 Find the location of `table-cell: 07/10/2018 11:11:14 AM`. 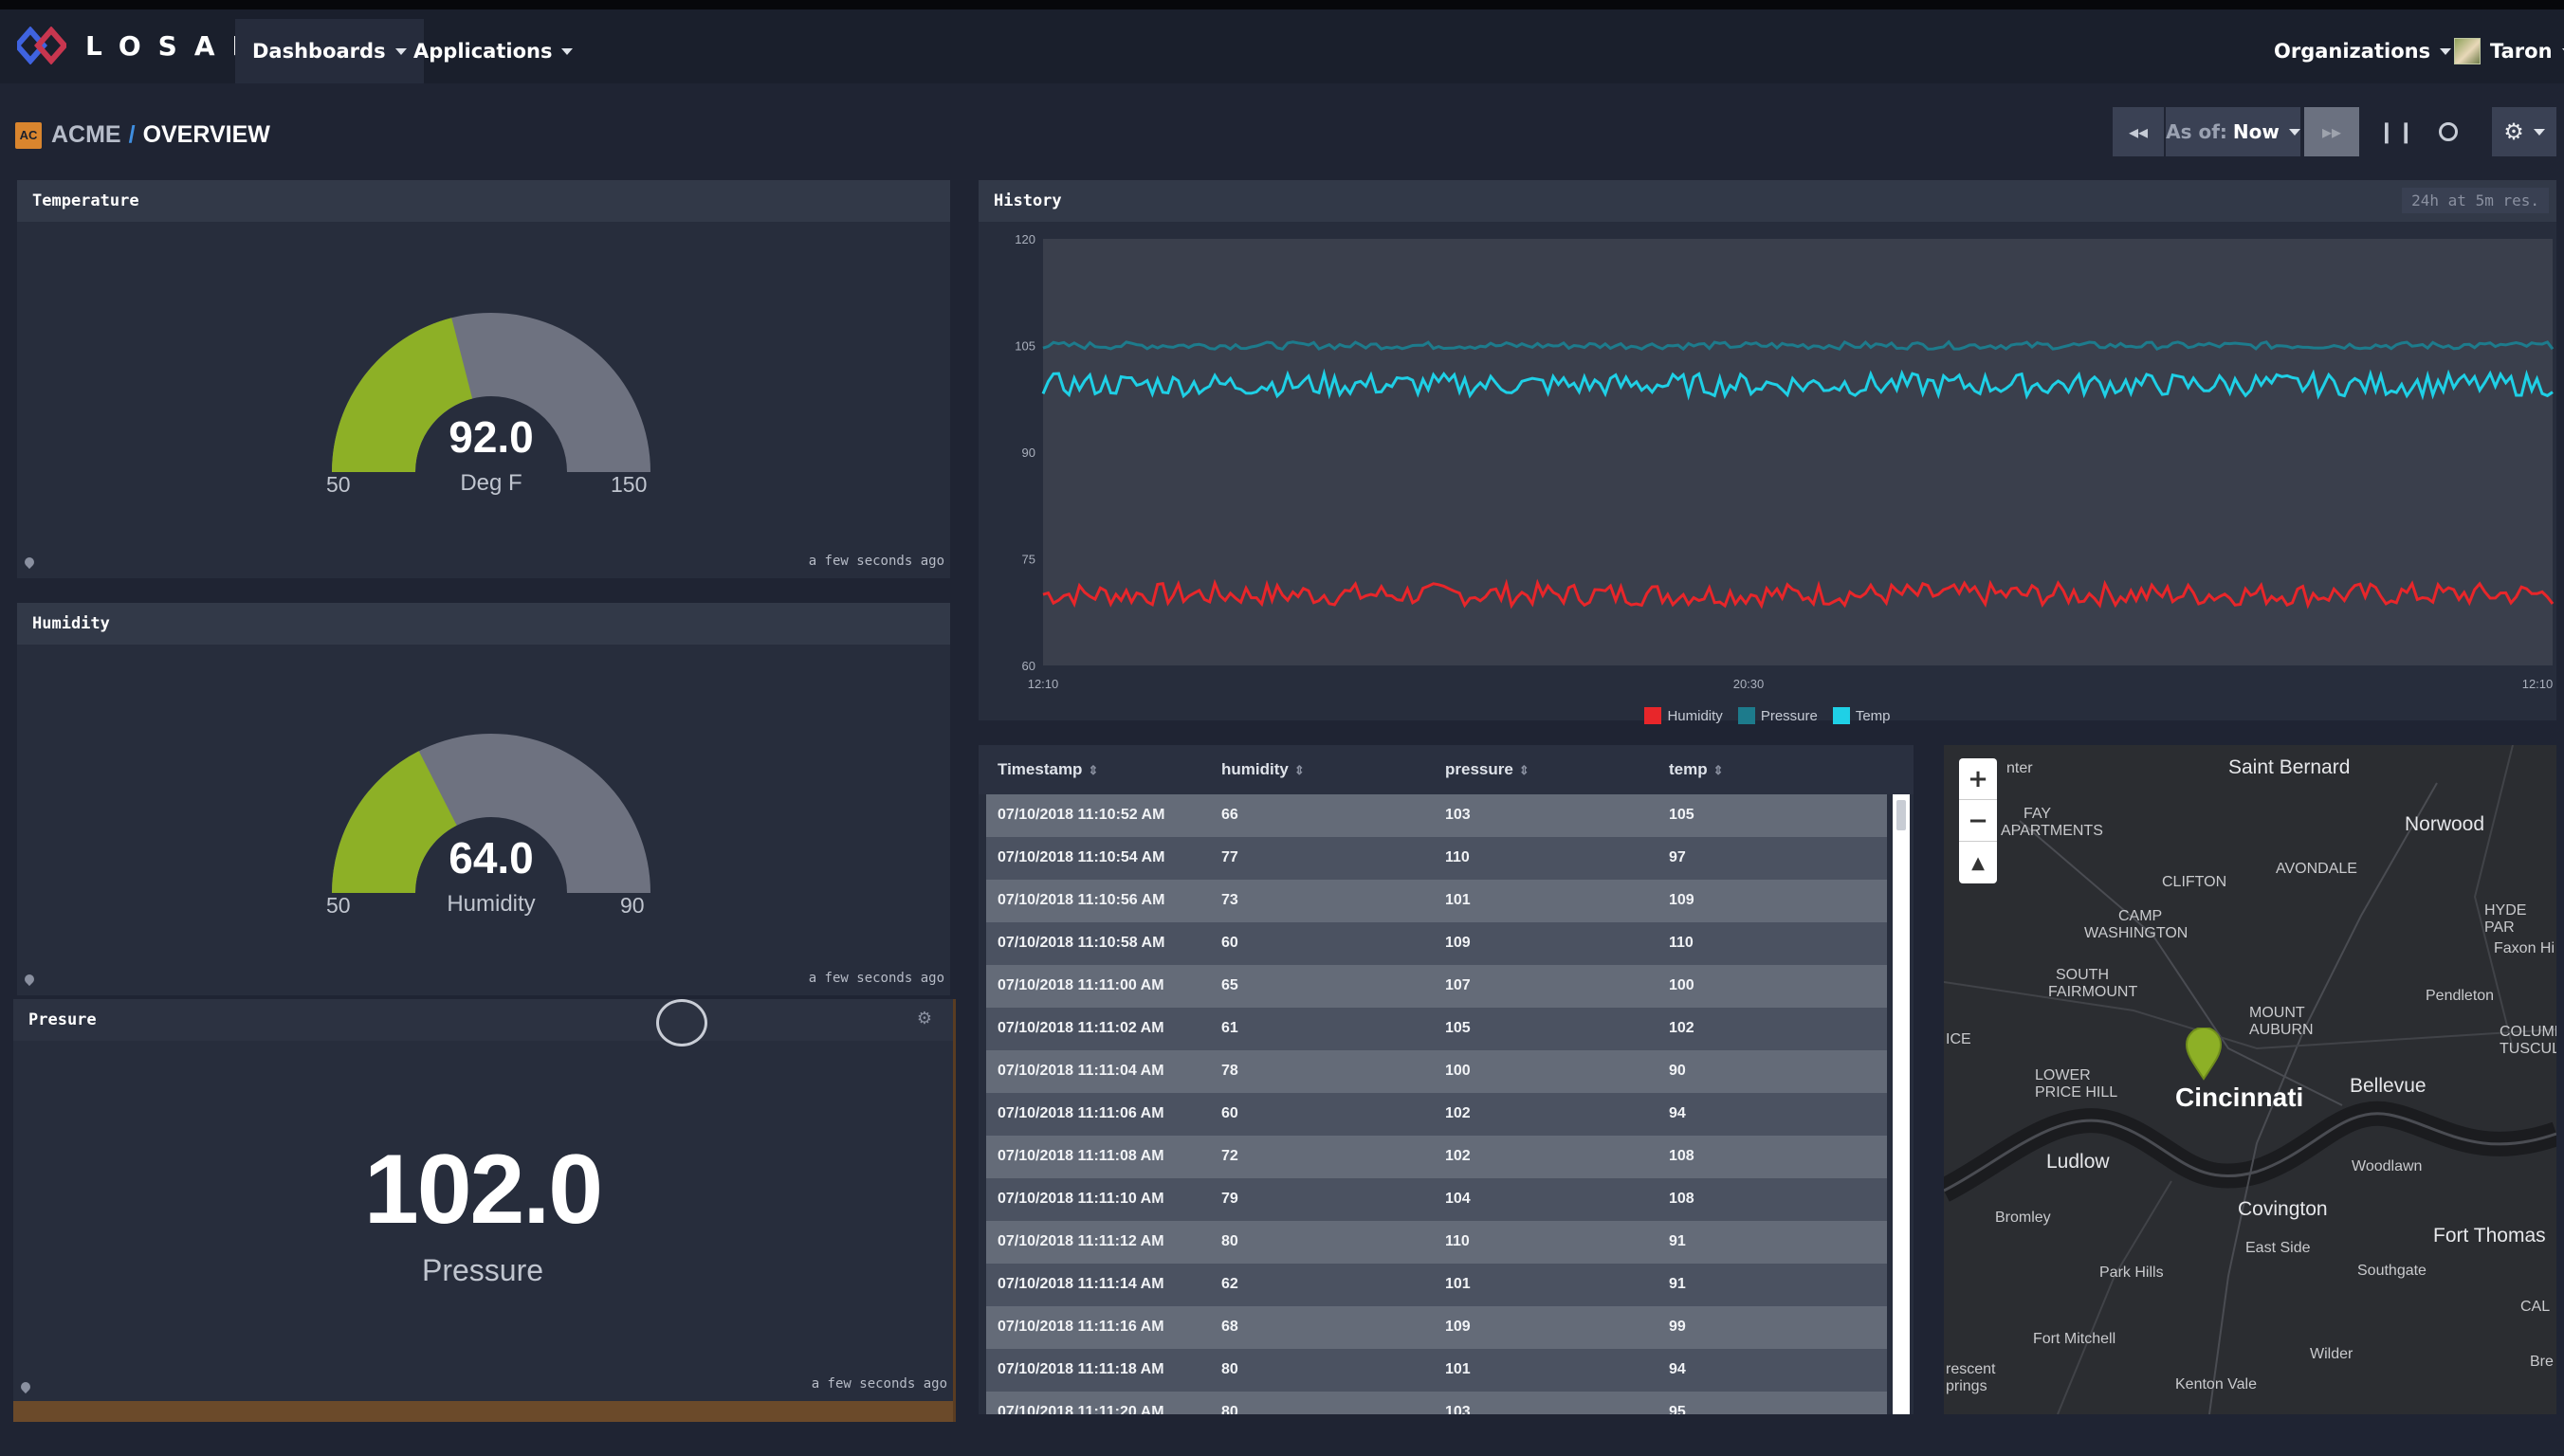

table-cell: 07/10/2018 11:11:14 AM is located at coordinates (1081, 1284).